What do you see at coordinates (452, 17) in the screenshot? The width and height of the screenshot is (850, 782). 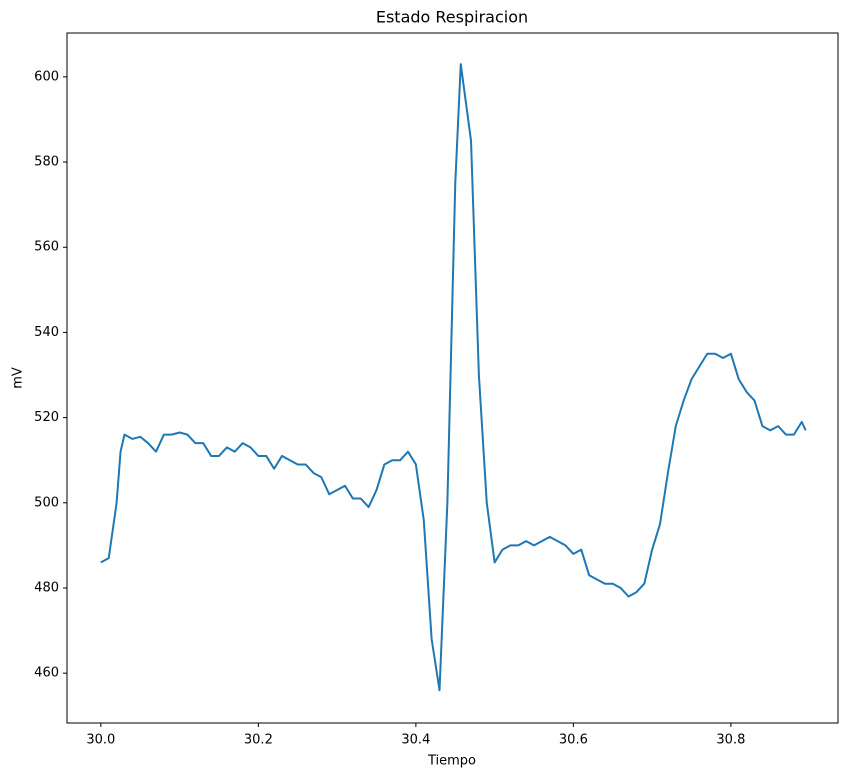 I see `chart-title: Estado Respiracion` at bounding box center [452, 17].